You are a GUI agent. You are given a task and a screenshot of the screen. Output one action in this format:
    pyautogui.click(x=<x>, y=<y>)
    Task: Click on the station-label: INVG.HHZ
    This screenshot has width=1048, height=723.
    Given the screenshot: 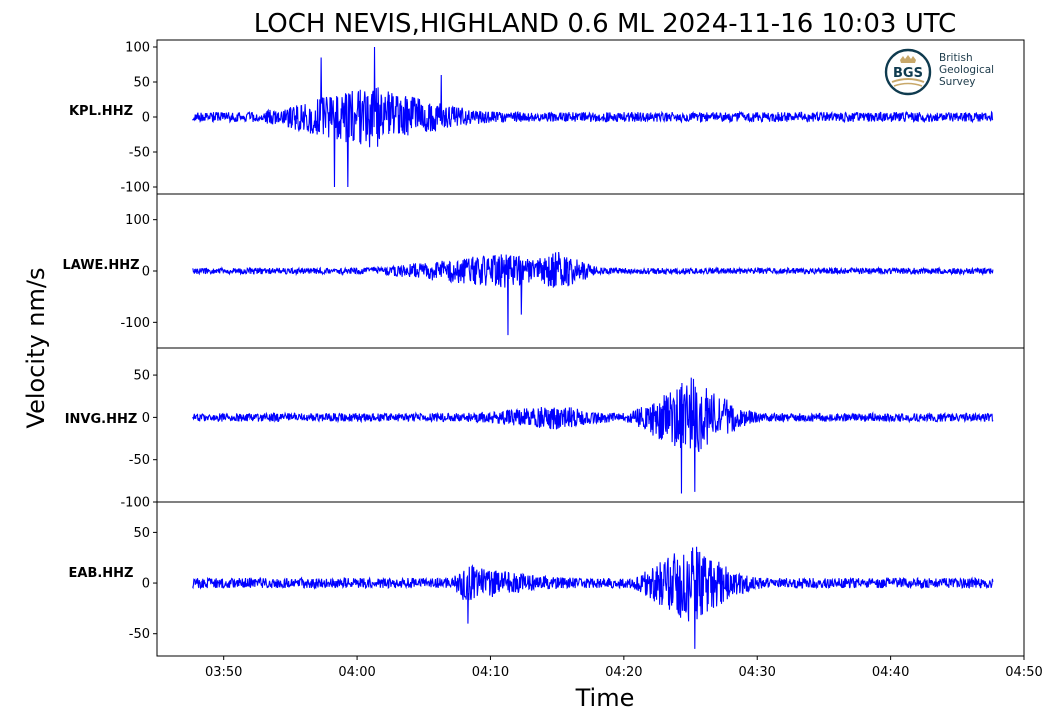 What is the action you would take?
    pyautogui.click(x=101, y=419)
    